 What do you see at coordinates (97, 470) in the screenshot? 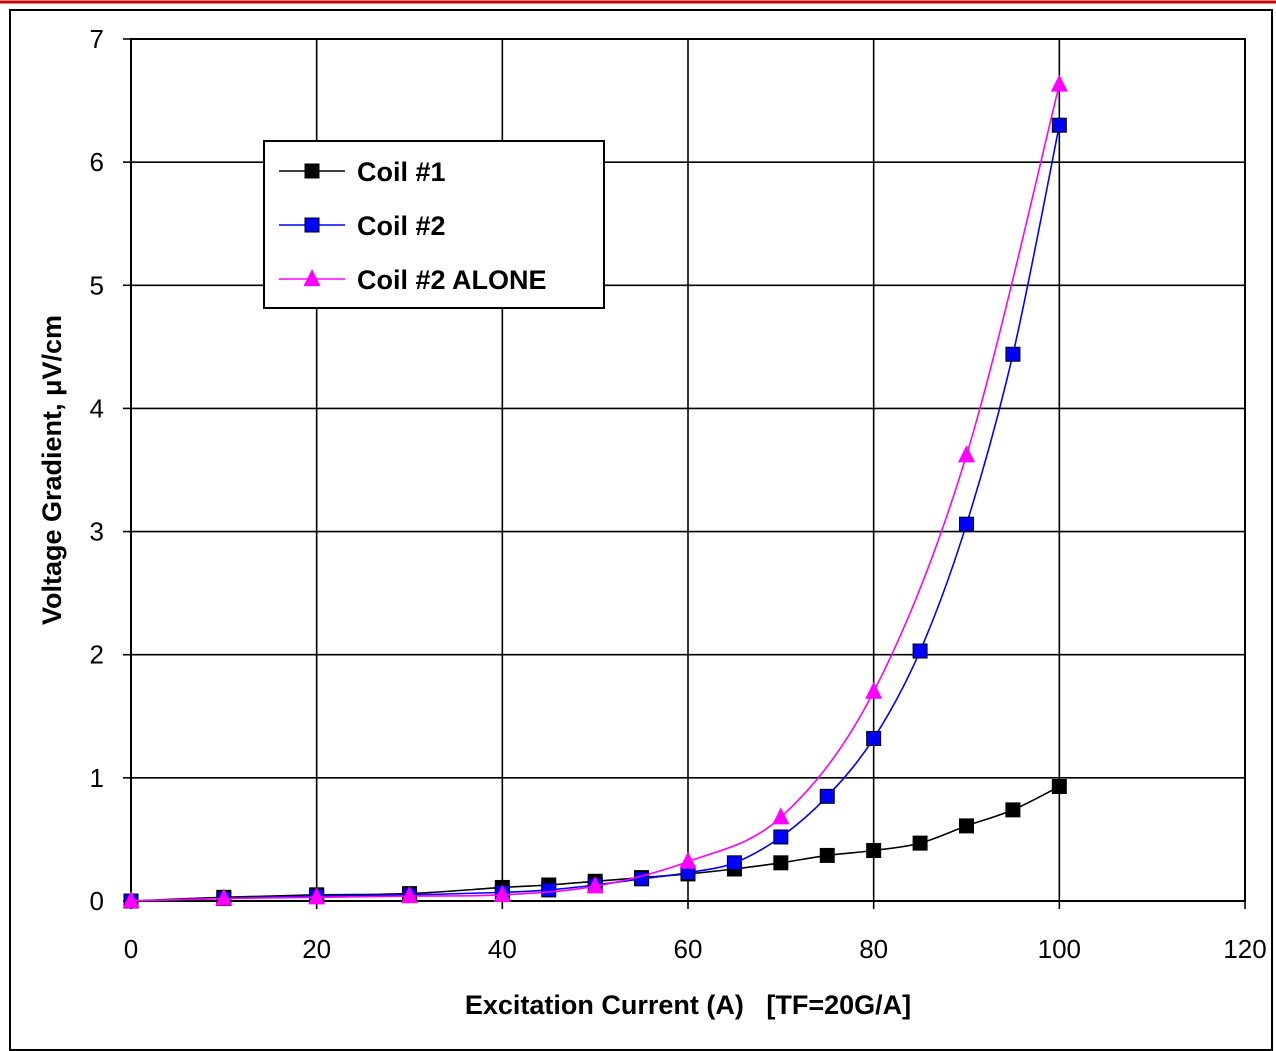
I see `y-tick-labels: 0 1 2 3 4 5 6 7` at bounding box center [97, 470].